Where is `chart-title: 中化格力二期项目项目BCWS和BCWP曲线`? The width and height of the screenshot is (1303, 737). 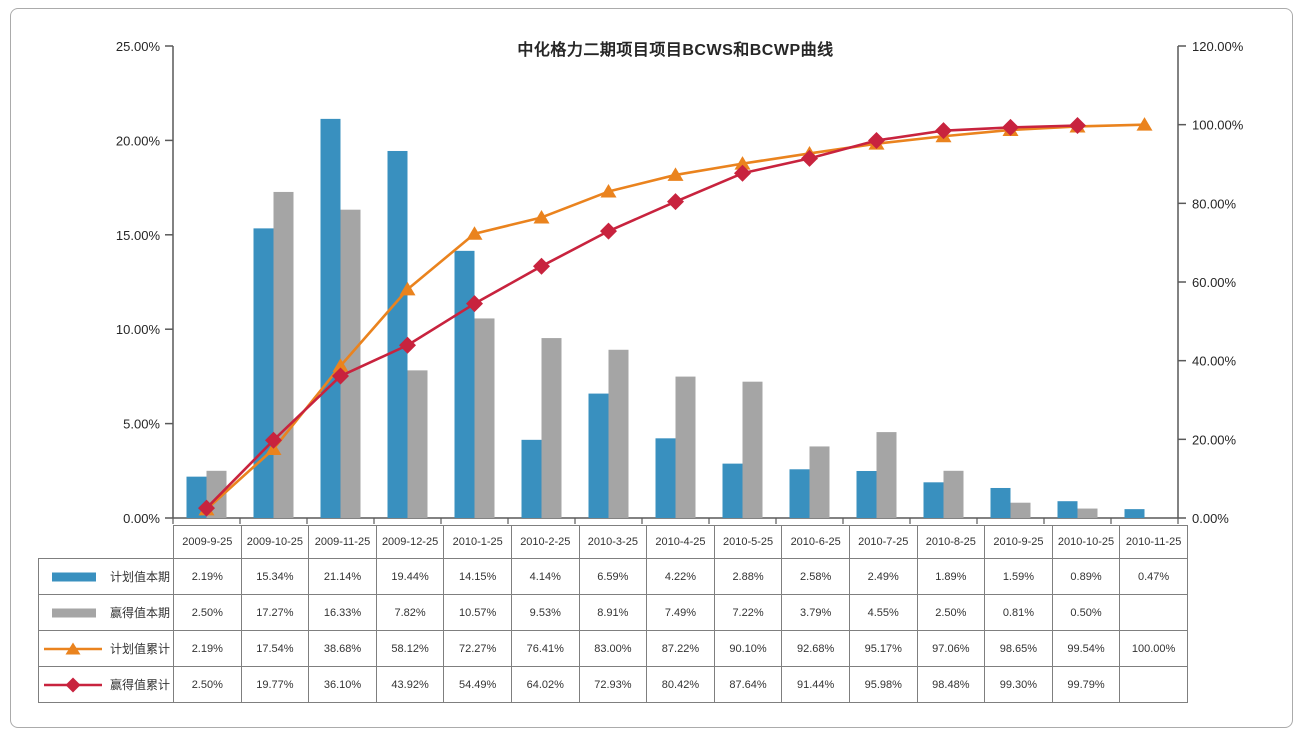 chart-title: 中化格力二期项目项目BCWS和BCWP曲线 is located at coordinates (675, 50).